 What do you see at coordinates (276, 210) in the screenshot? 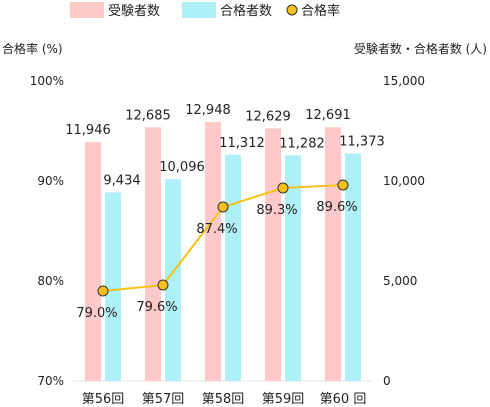
I see `rate-value-label: 89.3%` at bounding box center [276, 210].